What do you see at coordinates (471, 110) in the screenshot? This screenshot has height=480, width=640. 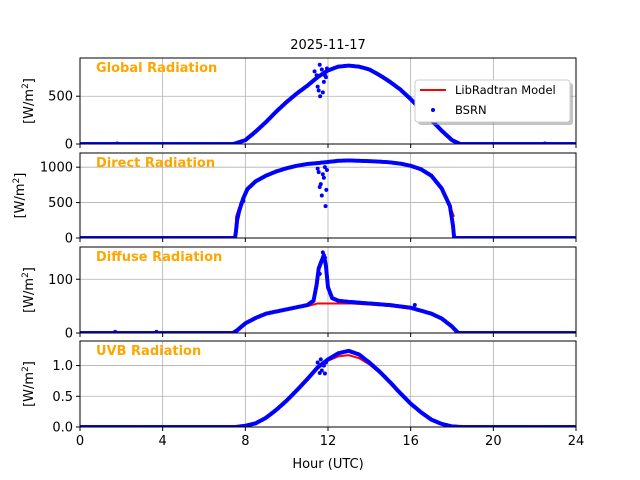 I see `legend-bsrn-label: BSRN` at bounding box center [471, 110].